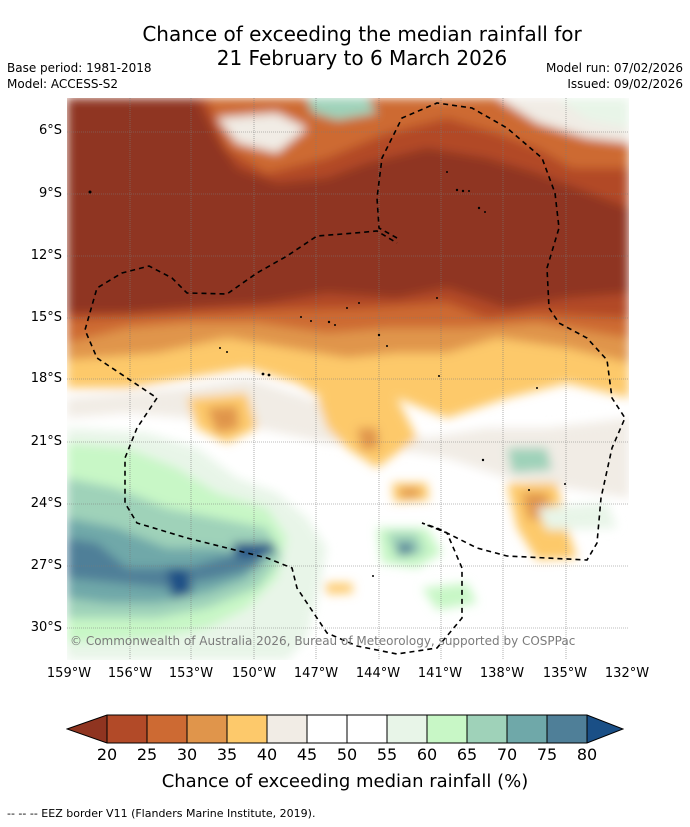 This screenshot has height=827, width=690. What do you see at coordinates (614, 68) in the screenshot?
I see `model-run-text: Model run: 07/02/2026` at bounding box center [614, 68].